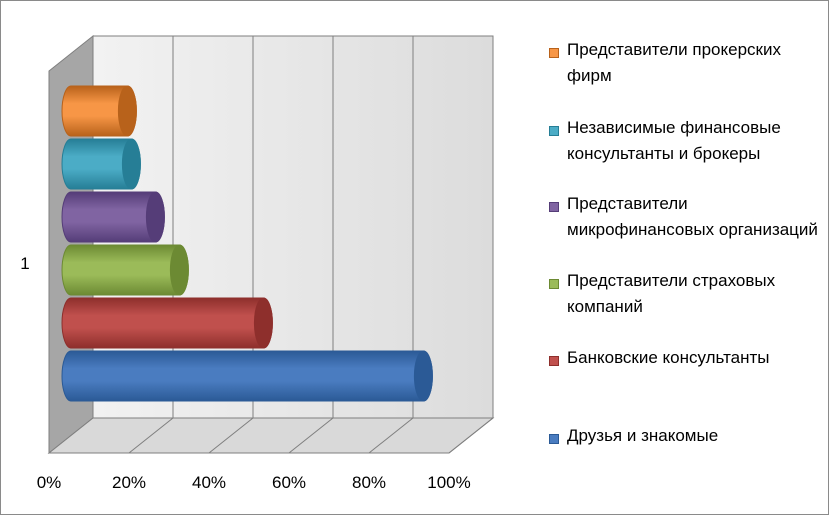  I want to click on legend-label: Представители прокерских фирм, so click(674, 62).